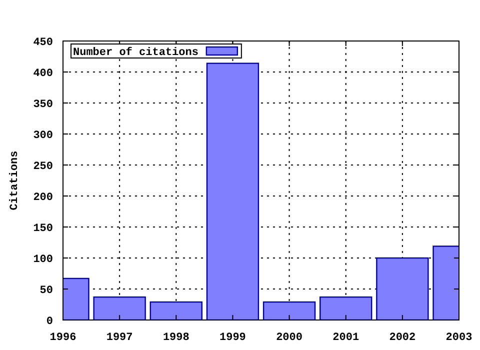 The height and width of the screenshot is (350, 480). Describe the element at coordinates (43, 228) in the screenshot. I see `y-tick-label: 150` at that location.